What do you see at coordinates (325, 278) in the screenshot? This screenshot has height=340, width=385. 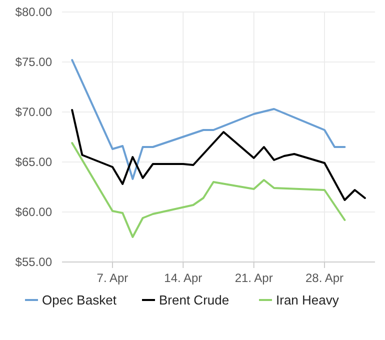 I see `x-tick-label: 28. Apr` at bounding box center [325, 278].